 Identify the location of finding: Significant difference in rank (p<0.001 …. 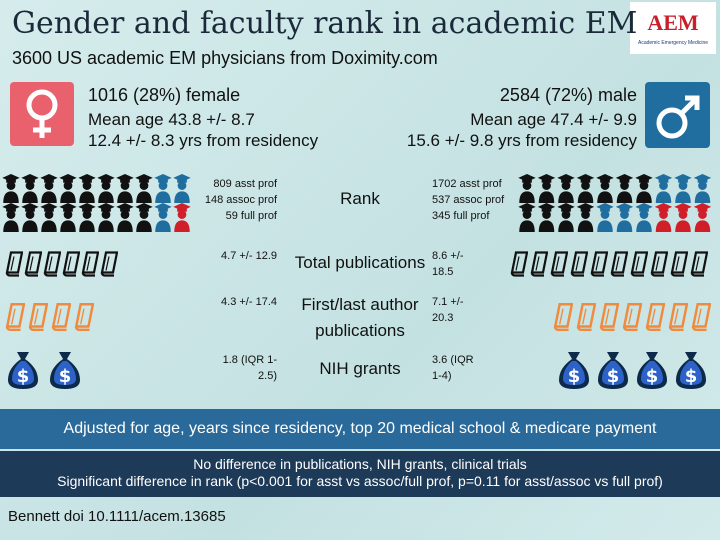
(360, 481).